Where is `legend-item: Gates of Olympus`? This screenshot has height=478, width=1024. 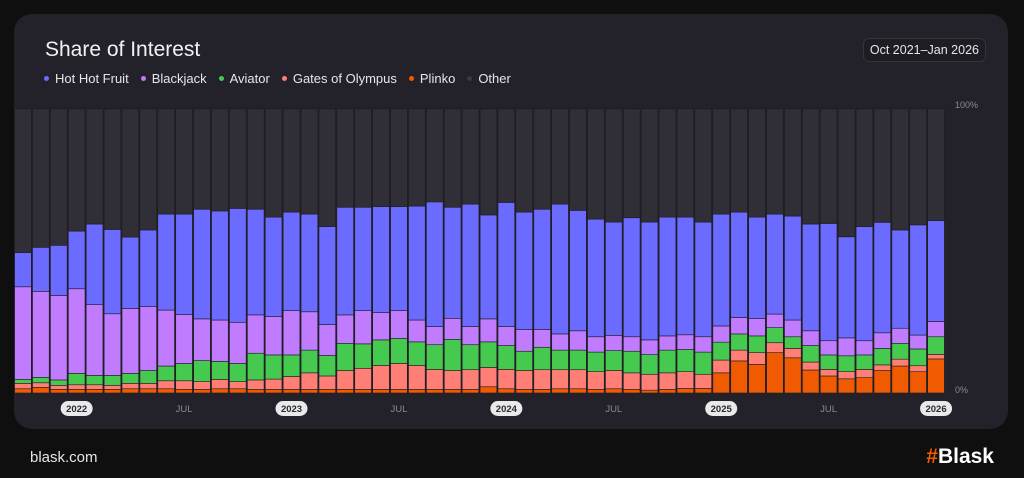 legend-item: Gates of Olympus is located at coordinates (339, 78).